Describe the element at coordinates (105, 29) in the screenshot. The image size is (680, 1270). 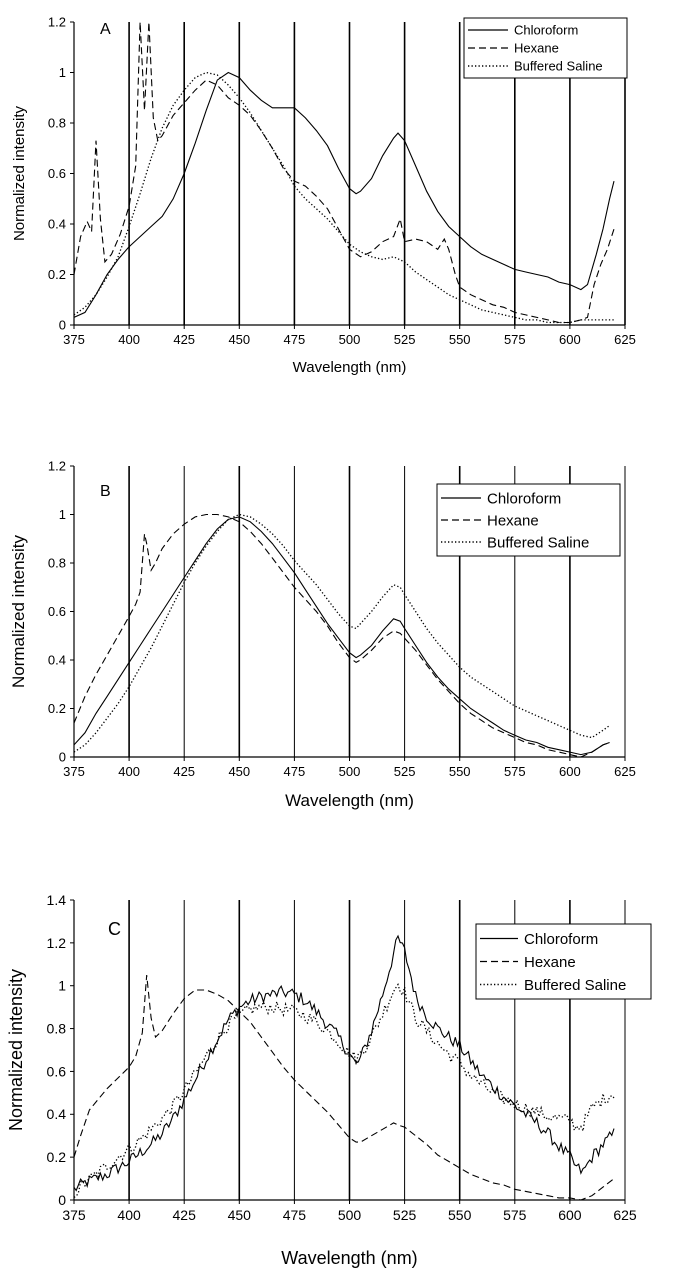
I see `panel-letter: A` at that location.